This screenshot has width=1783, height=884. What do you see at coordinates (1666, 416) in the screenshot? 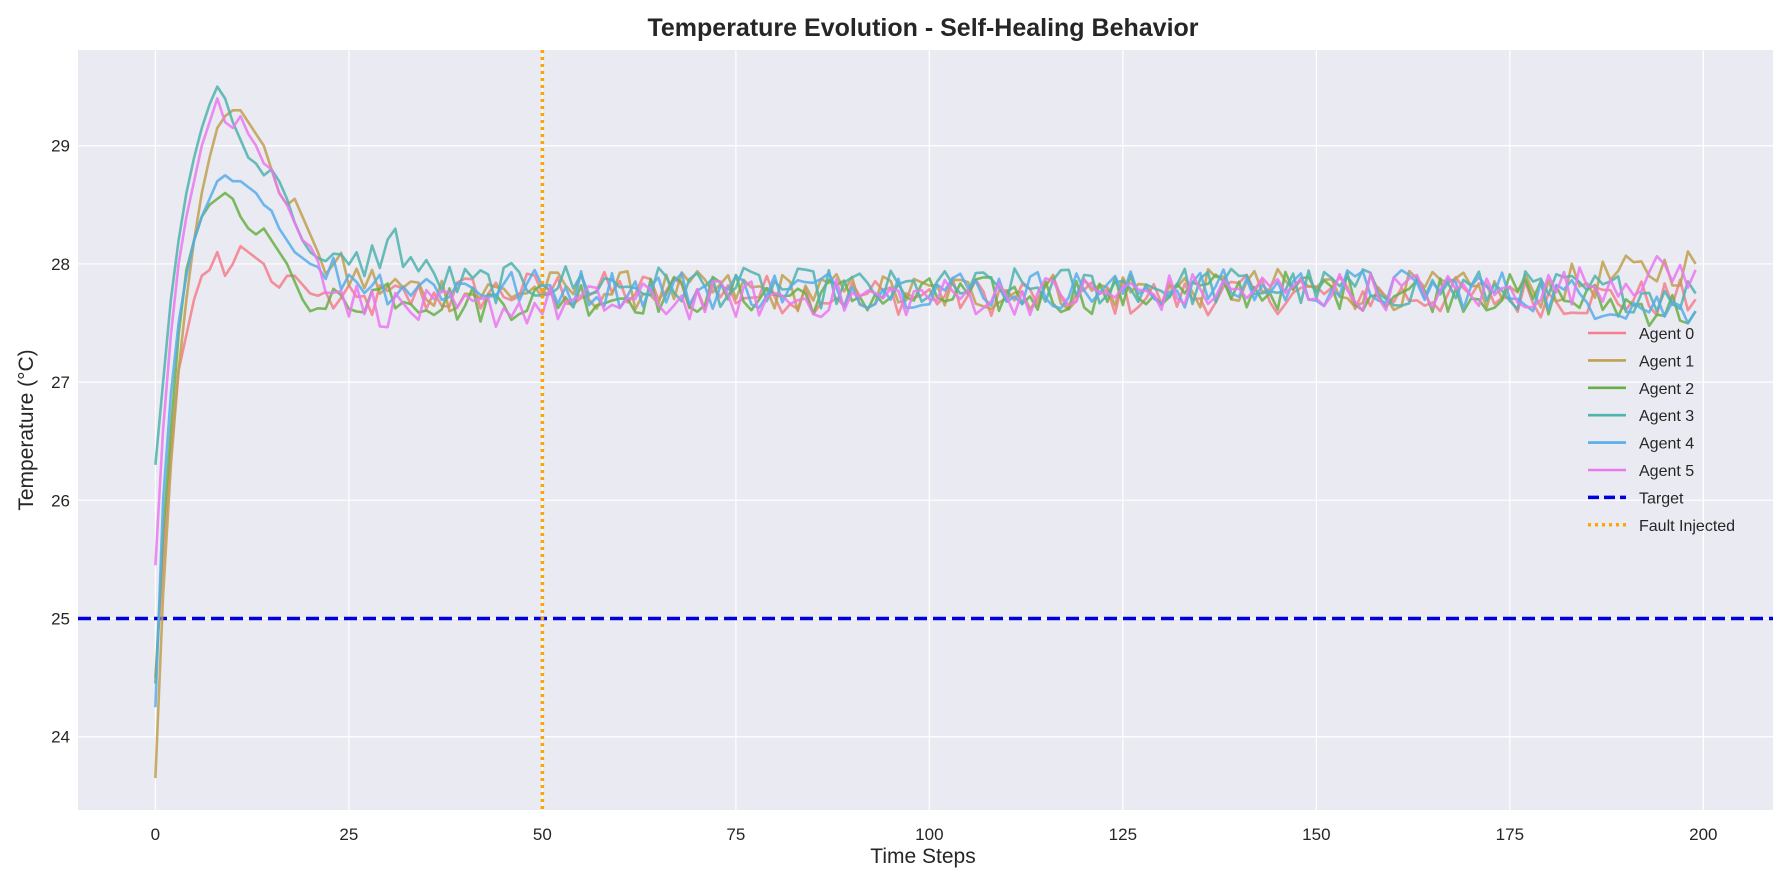
I see `legend-label: Agent 3` at bounding box center [1666, 416].